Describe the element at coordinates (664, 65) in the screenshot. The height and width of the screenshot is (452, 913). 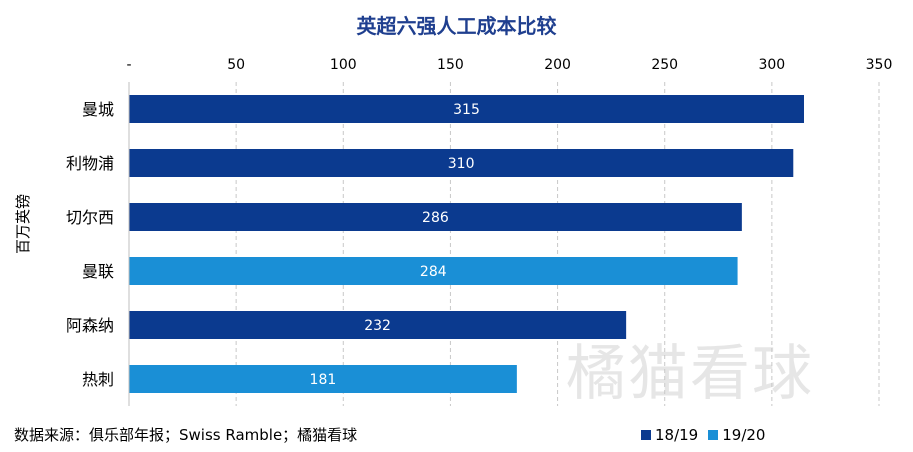
I see `x-tick-label: 250` at that location.